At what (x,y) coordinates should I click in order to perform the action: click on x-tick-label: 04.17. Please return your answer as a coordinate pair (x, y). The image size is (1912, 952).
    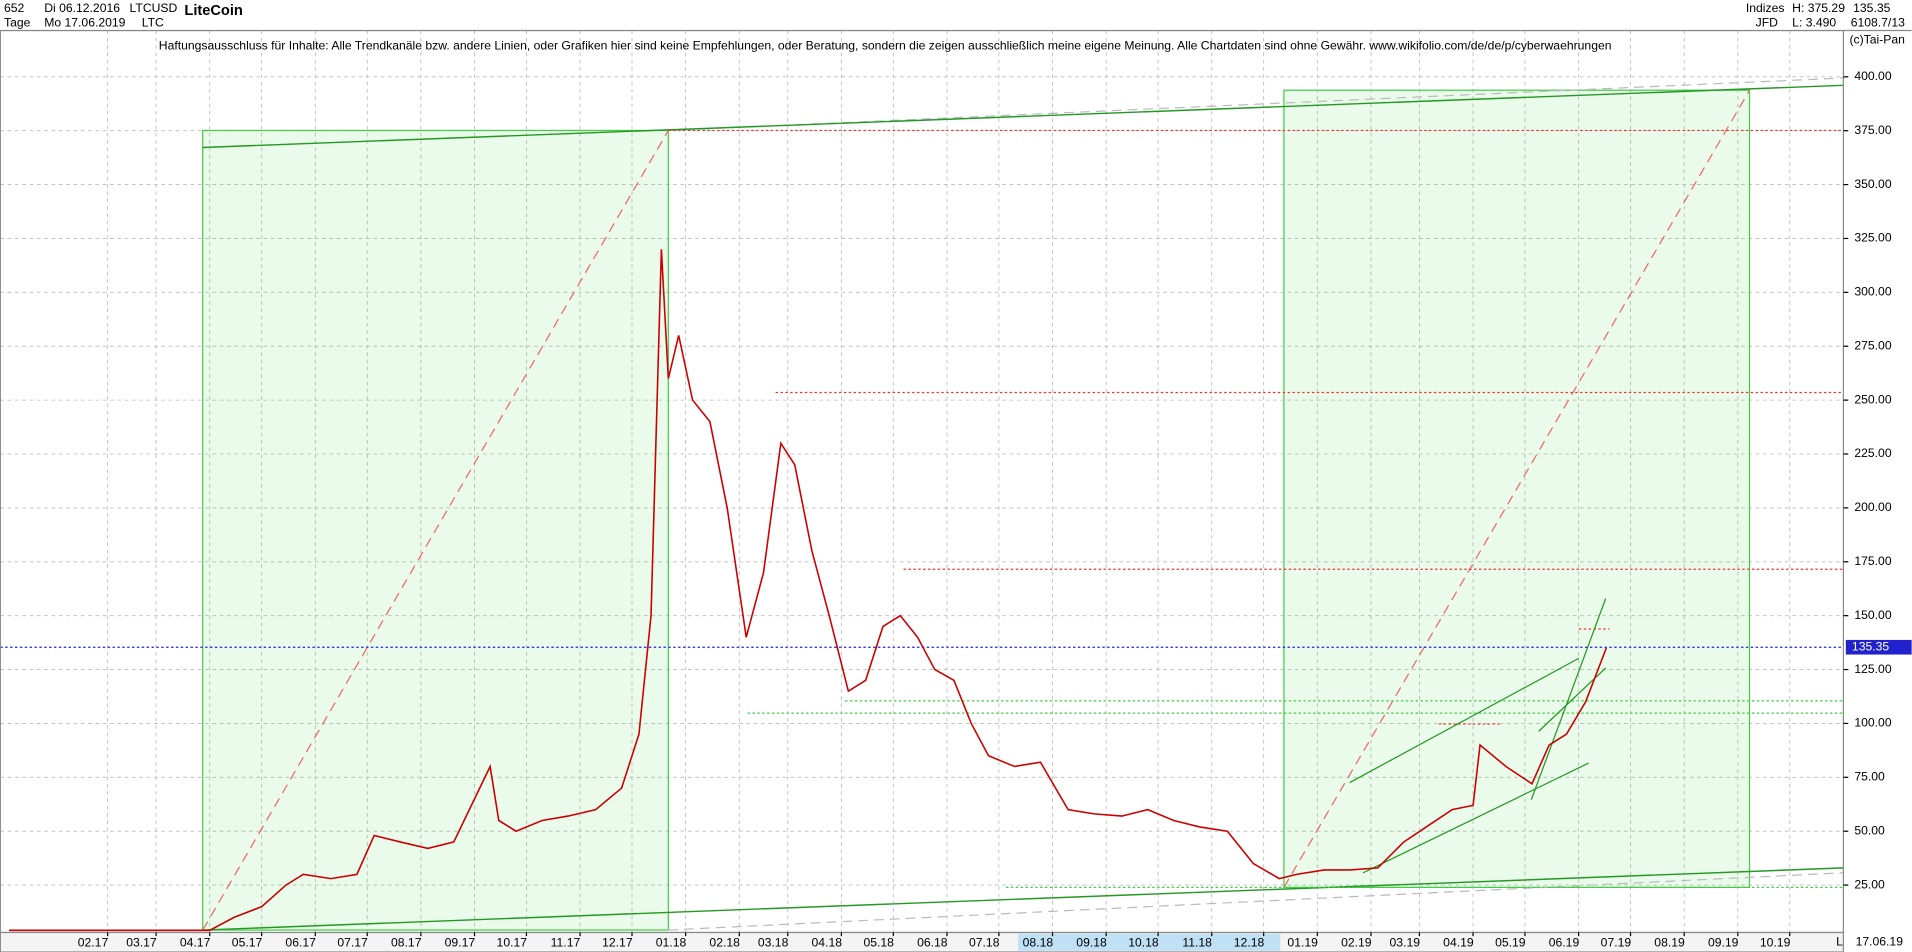
    Looking at the image, I should click on (195, 943).